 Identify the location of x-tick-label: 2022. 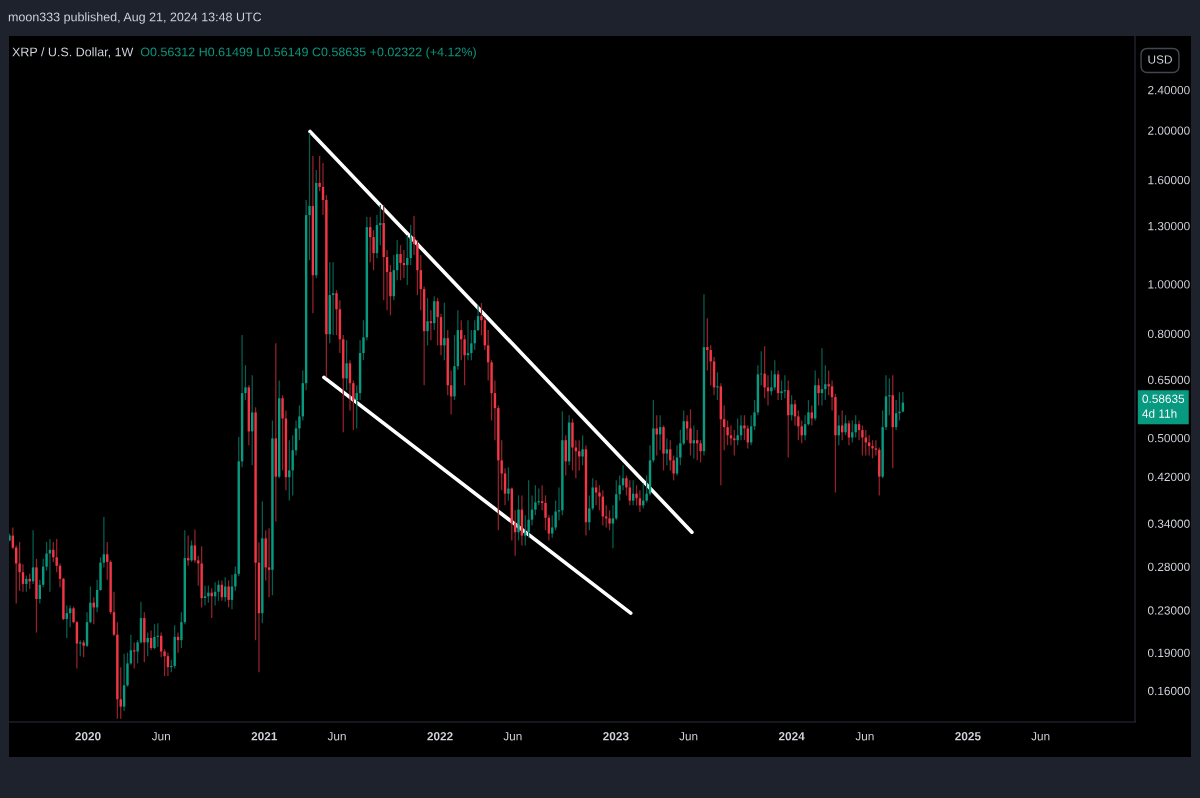
(440, 736).